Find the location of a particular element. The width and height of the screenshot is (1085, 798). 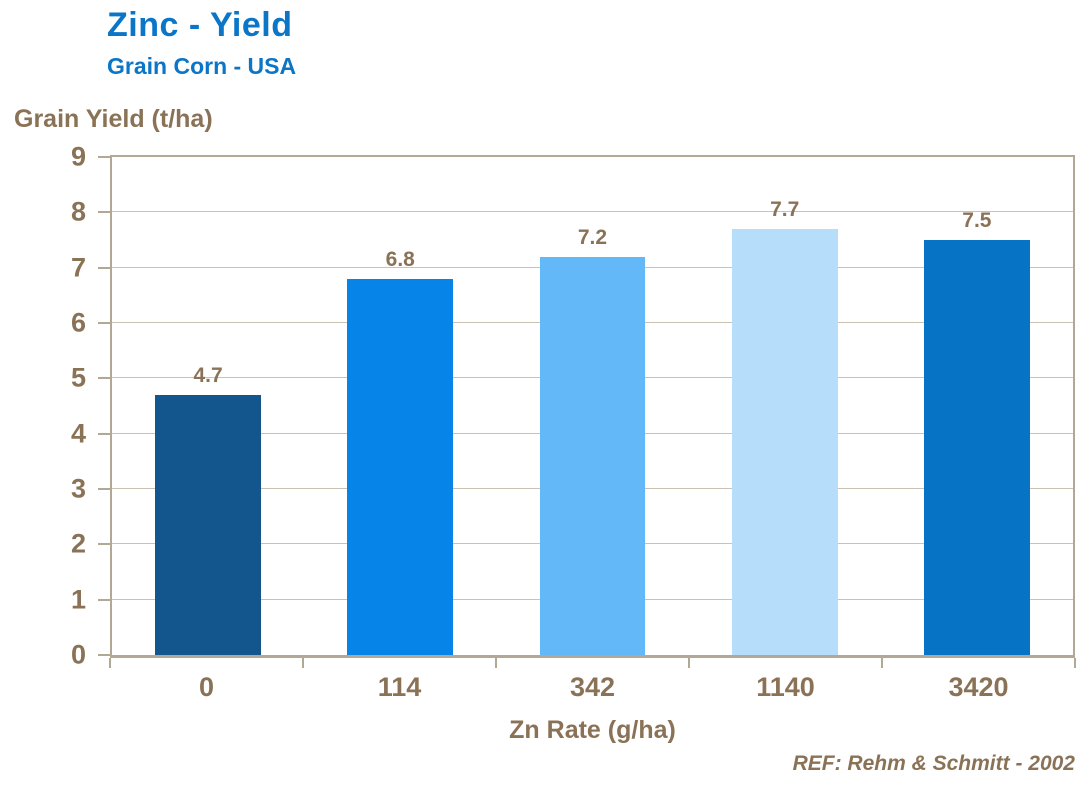

bar-slot-1140: 7.7 is located at coordinates (785, 406).